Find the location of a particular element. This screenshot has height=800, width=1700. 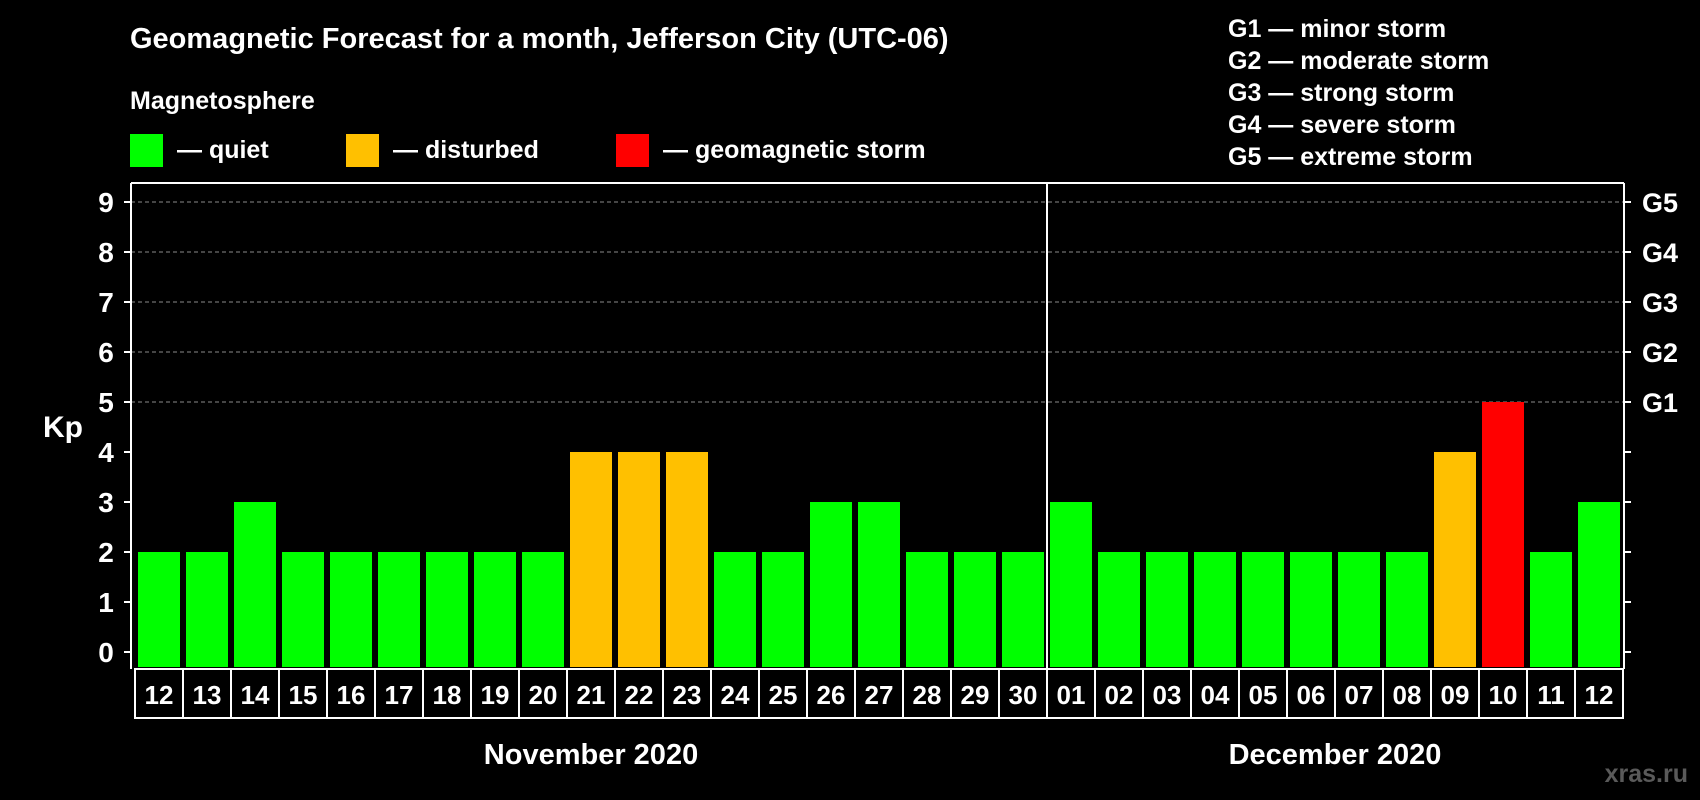

day-label: 18 is located at coordinates (447, 695).